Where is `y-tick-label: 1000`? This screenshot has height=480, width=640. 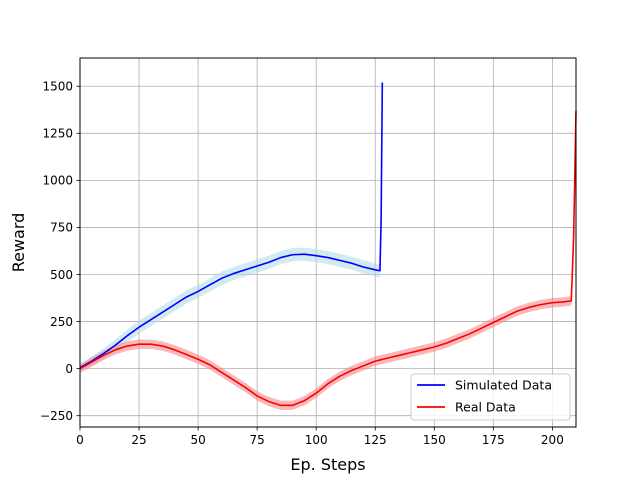
y-tick-label: 1000 is located at coordinates (57, 181).